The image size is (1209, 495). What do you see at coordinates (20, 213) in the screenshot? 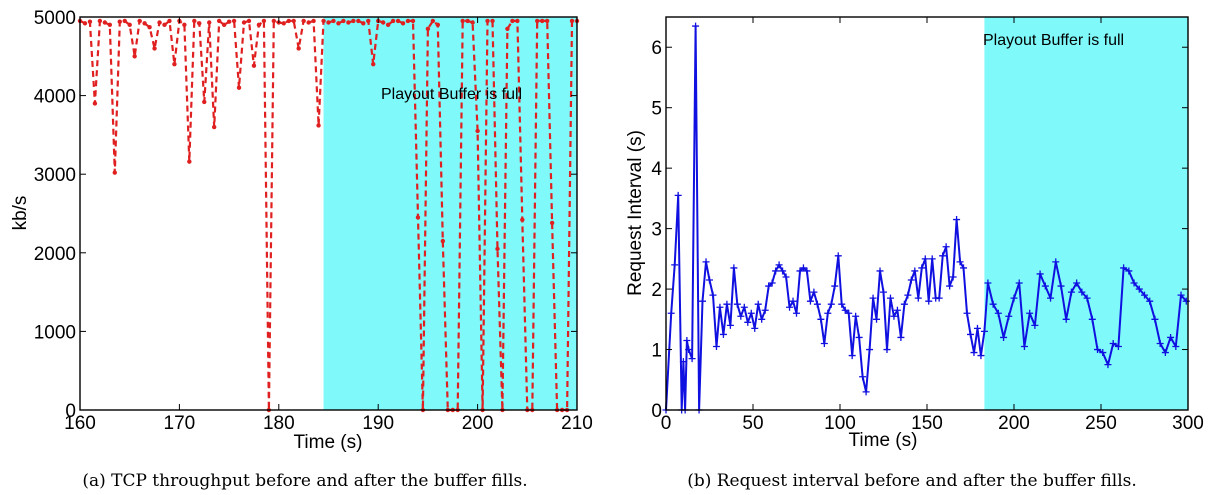
I see `panel-a-y-axis-label: kb/s` at bounding box center [20, 213].